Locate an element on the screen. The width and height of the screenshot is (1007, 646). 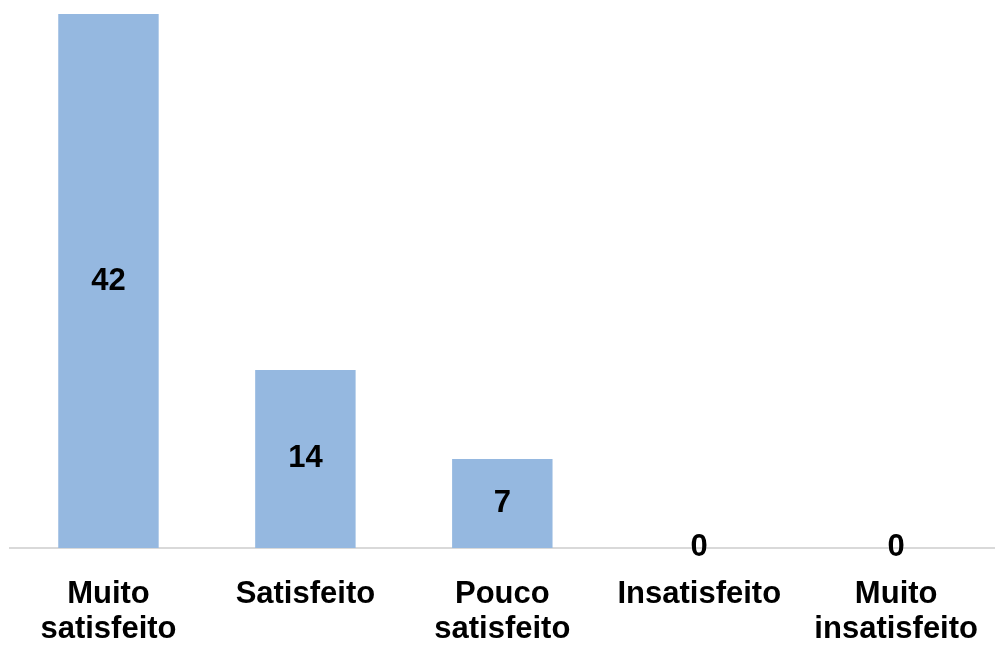
x-tick-label: Insatisfeito is located at coordinates (699, 592).